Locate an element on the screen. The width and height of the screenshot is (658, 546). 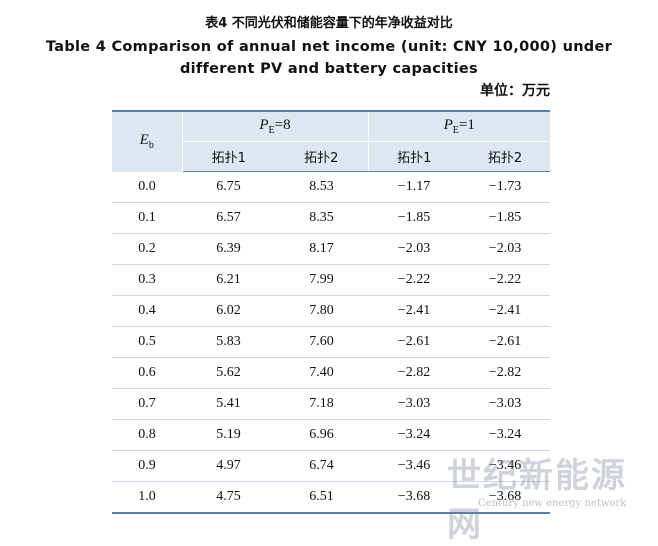
group-header: PE=1 is located at coordinates (459, 126).